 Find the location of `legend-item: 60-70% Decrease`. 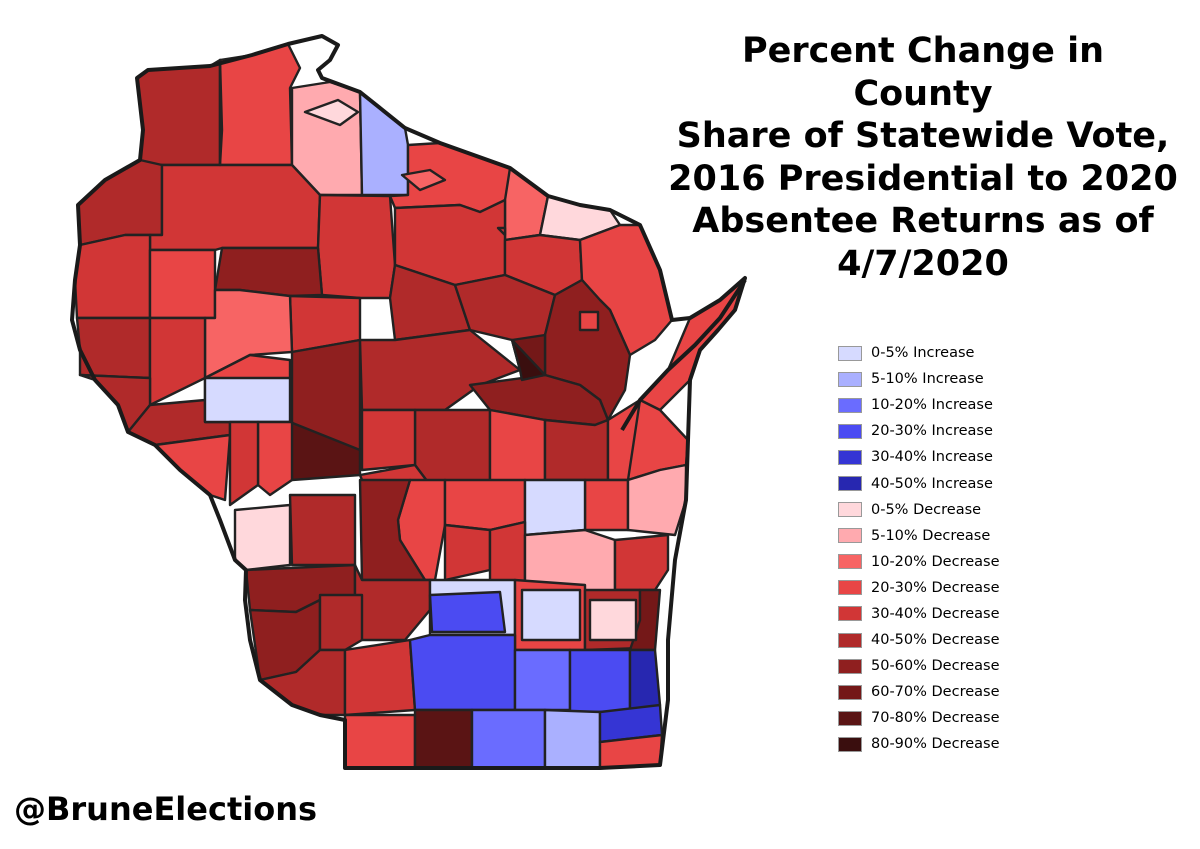

legend-item: 60-70% Decrease is located at coordinates (953, 692).